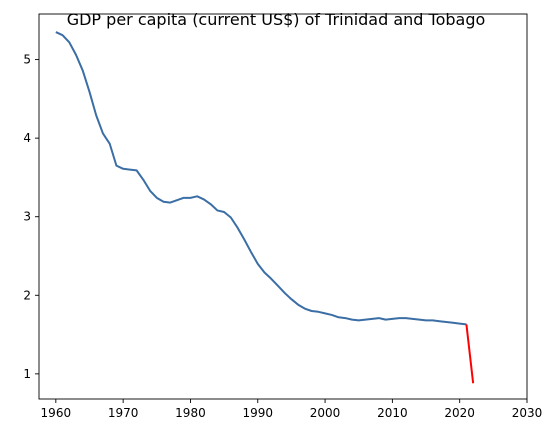 The height and width of the screenshot is (435, 552). I want to click on x-tick-label: 2030, so click(527, 413).